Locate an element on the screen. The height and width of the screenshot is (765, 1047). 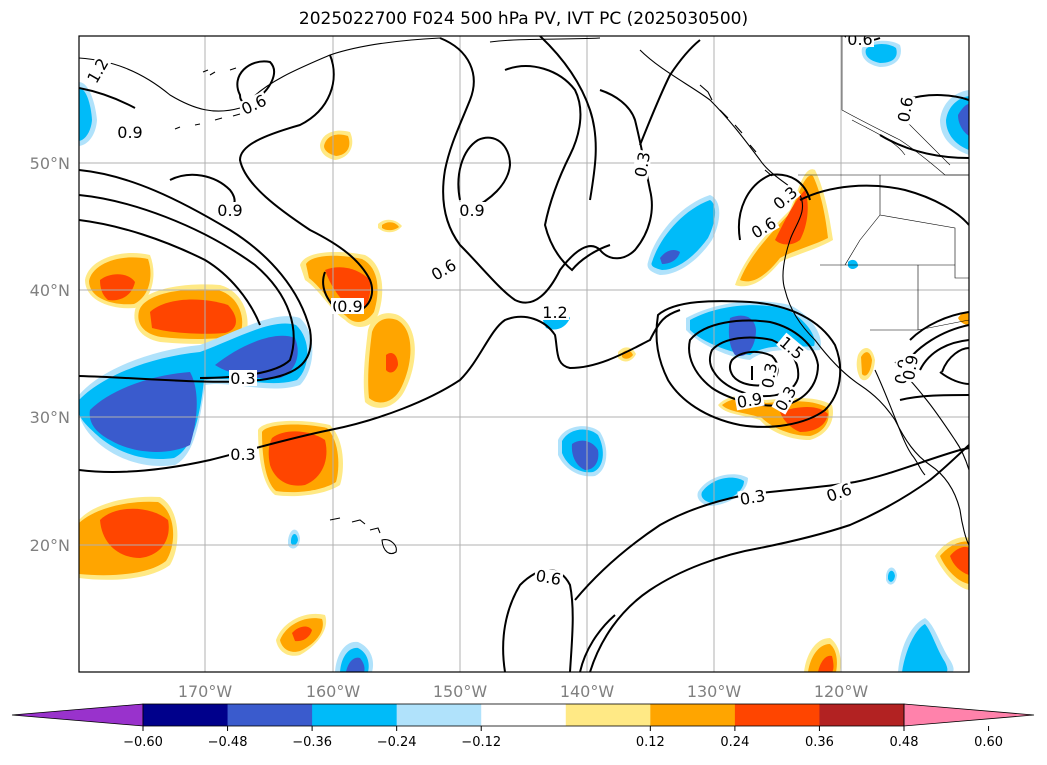
latitude-label: 40°N is located at coordinates (50, 290).